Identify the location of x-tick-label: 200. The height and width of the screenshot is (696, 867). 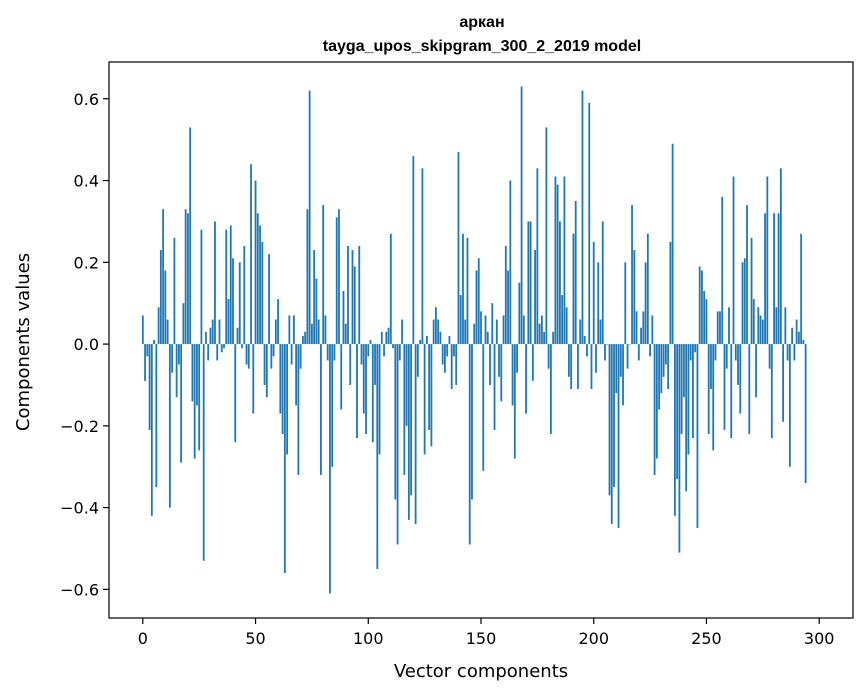
(593, 638).